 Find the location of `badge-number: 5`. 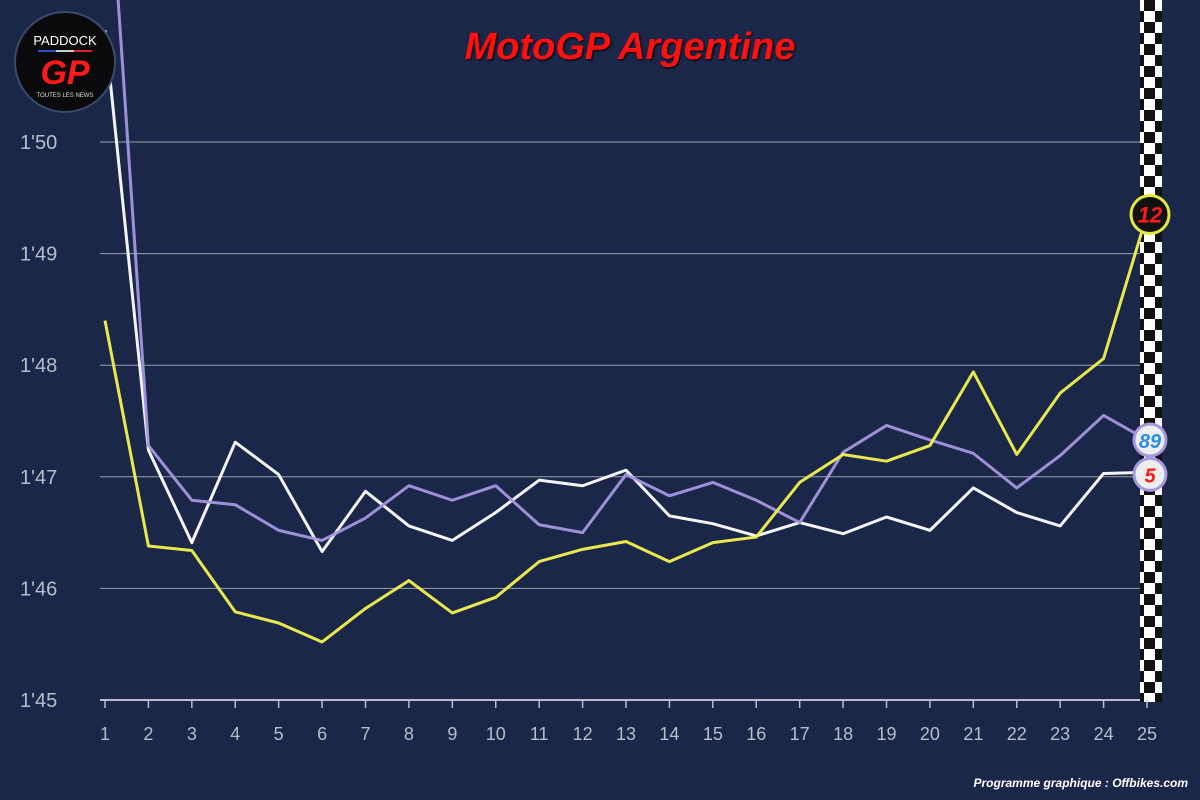

badge-number: 5 is located at coordinates (1150, 476).